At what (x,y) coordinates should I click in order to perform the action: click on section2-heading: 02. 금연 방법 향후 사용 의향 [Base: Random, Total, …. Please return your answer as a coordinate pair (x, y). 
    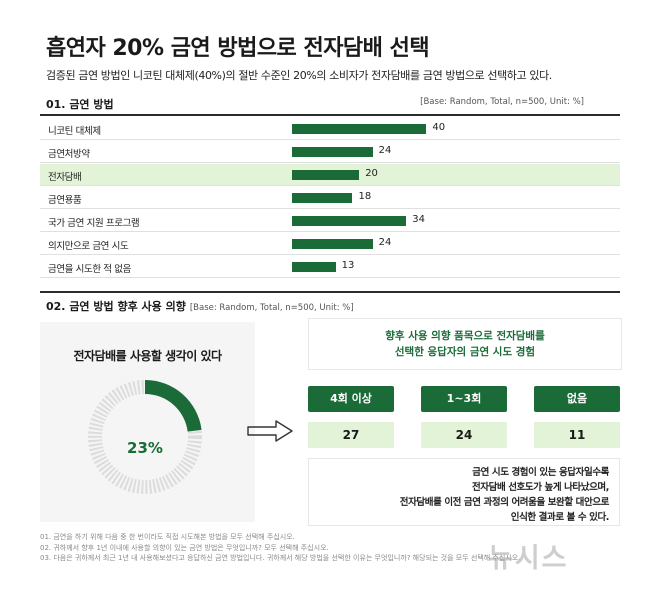
    Looking at the image, I should click on (200, 306).